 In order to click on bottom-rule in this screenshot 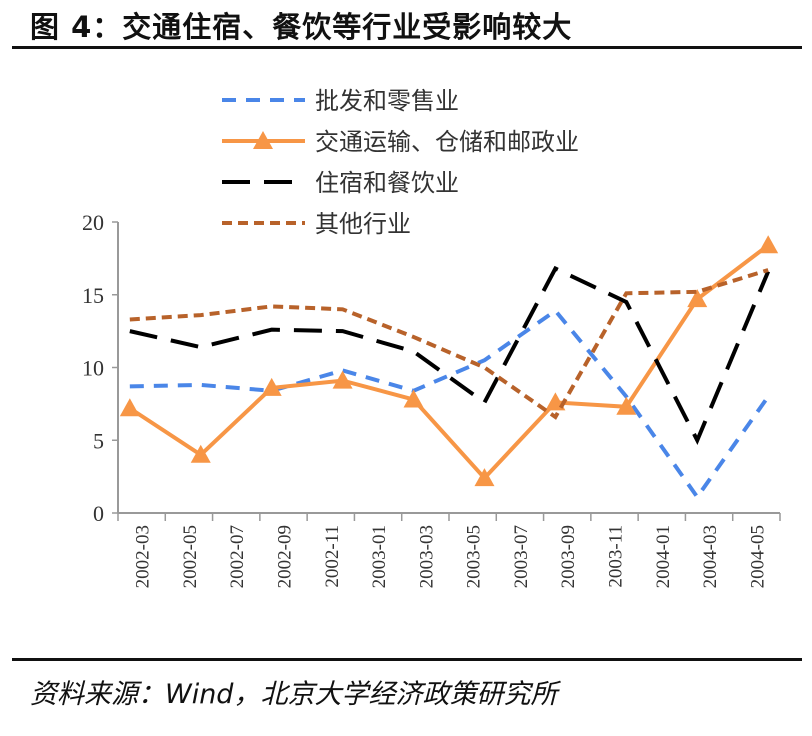, I will do `click(407, 659)`.